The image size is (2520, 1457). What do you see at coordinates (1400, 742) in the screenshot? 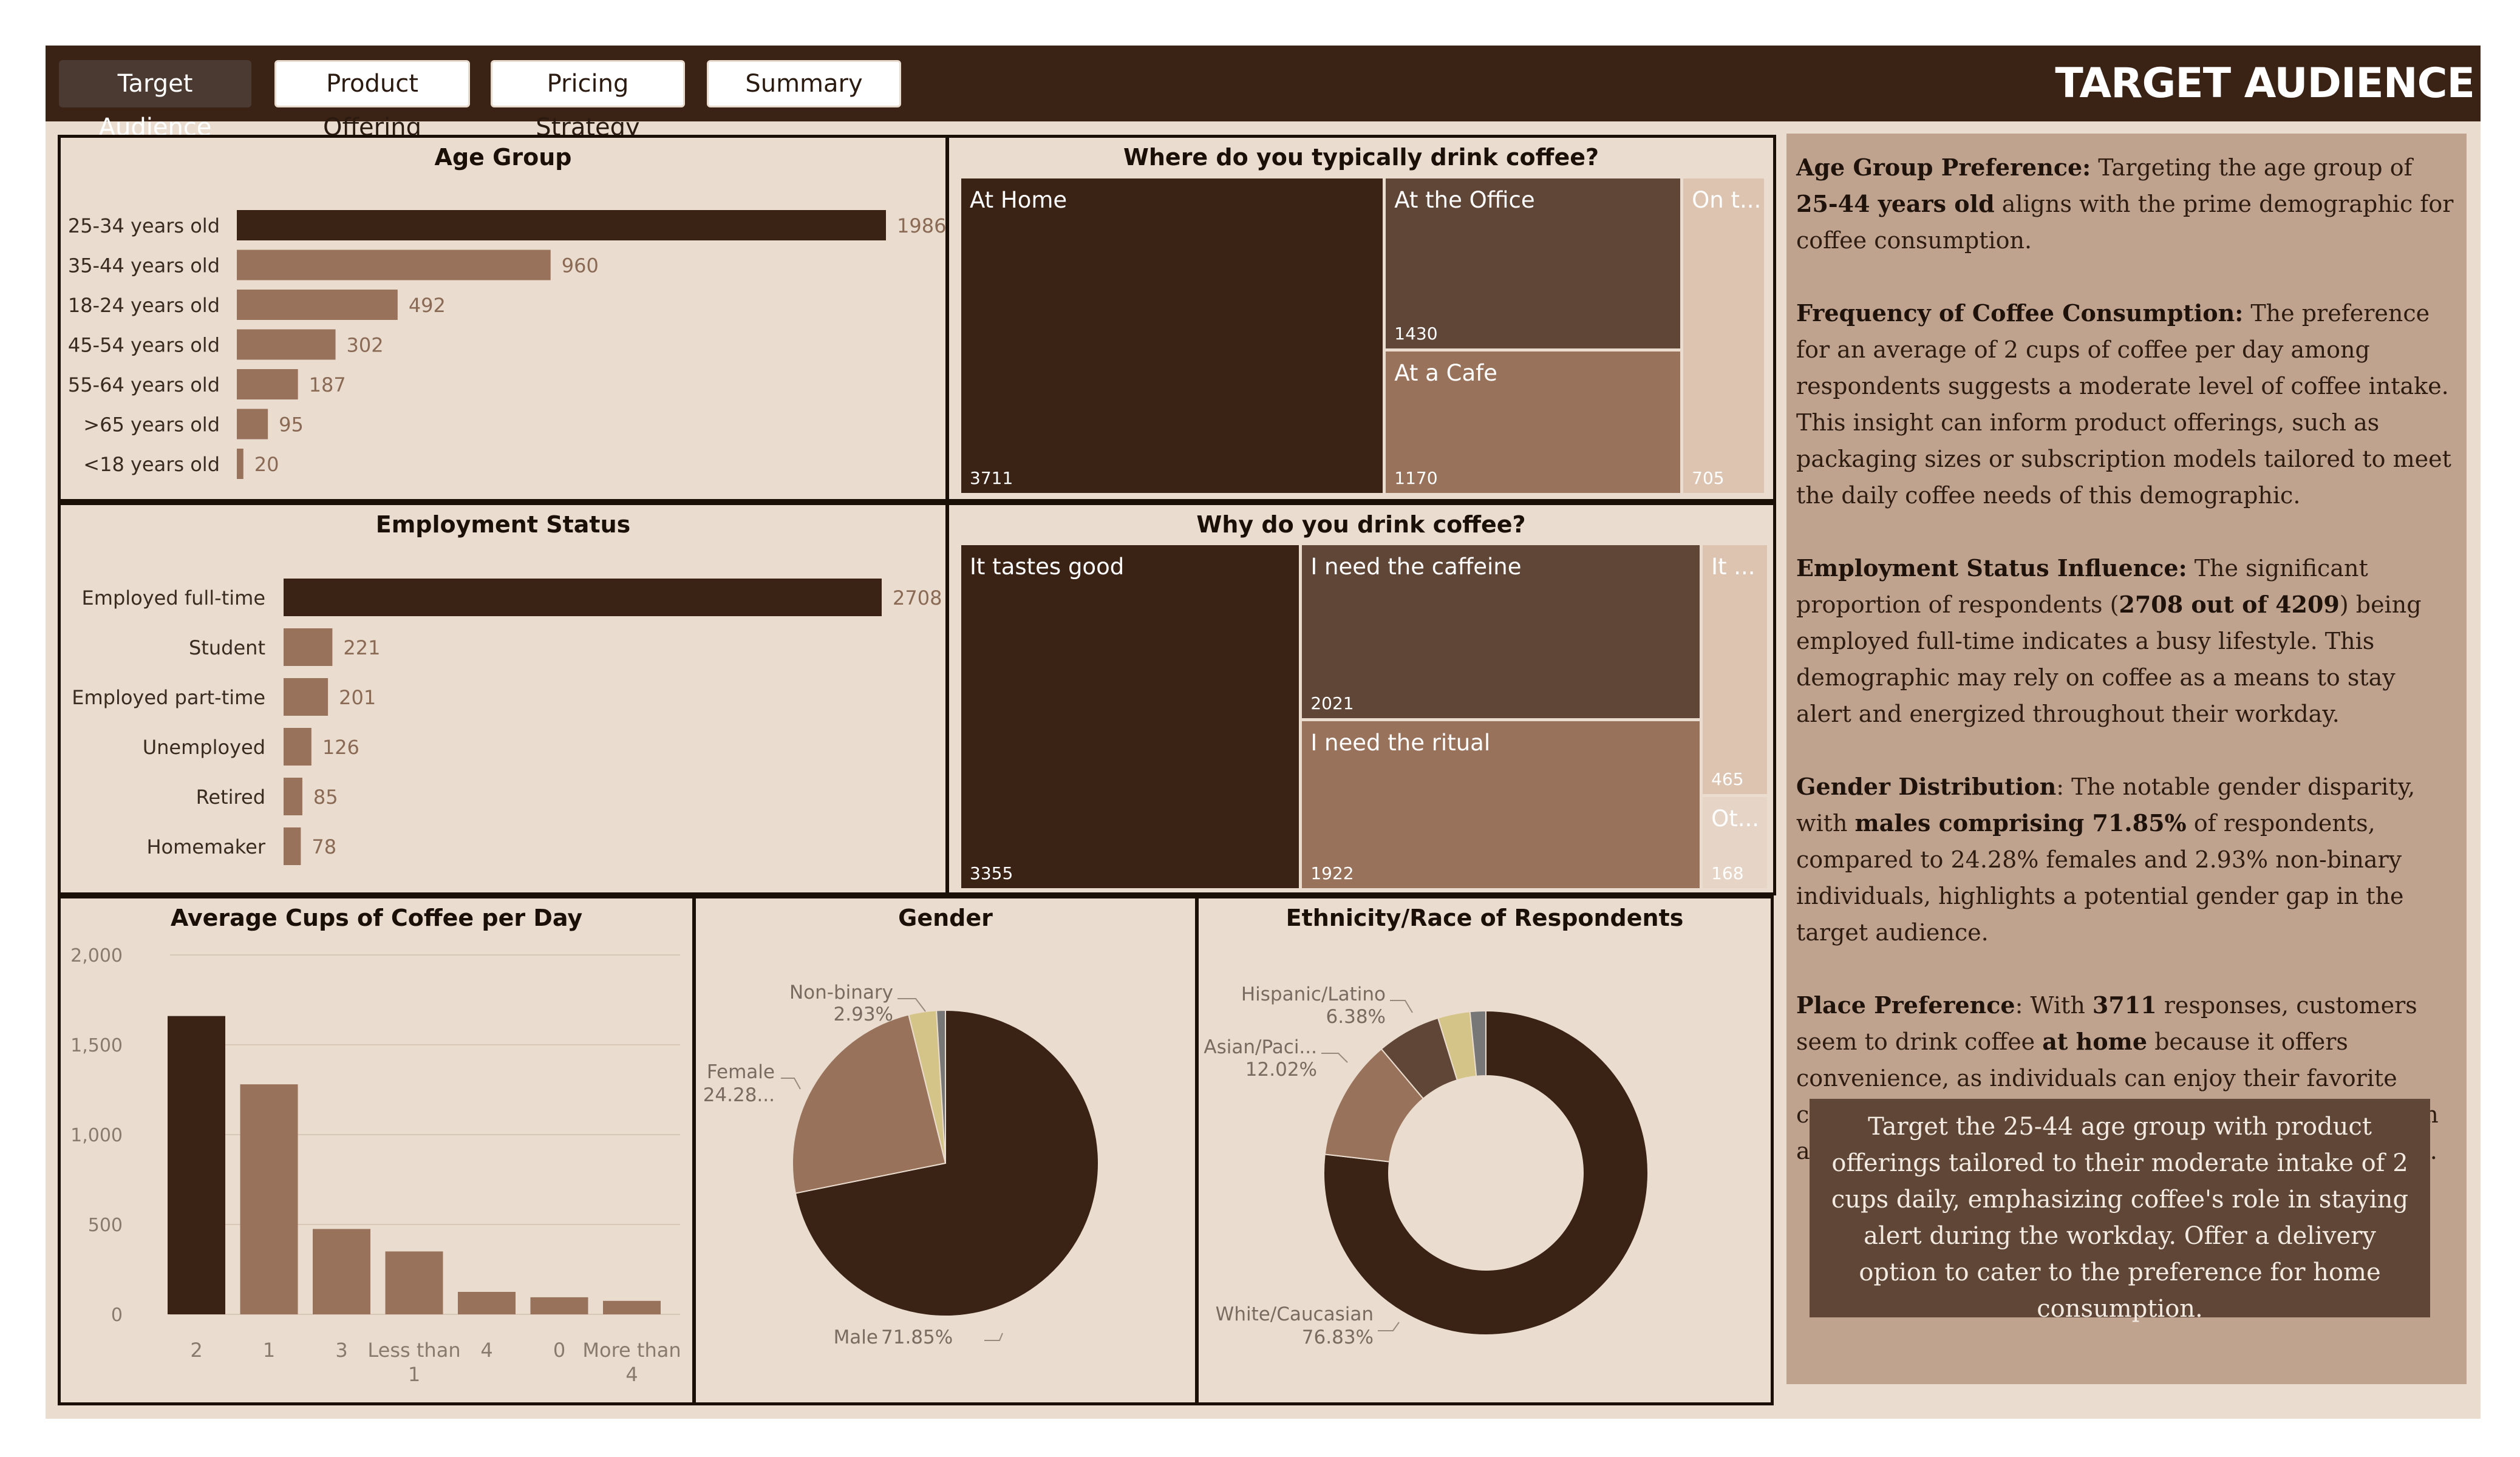
I see `treemap-label: I need the ritual` at bounding box center [1400, 742].